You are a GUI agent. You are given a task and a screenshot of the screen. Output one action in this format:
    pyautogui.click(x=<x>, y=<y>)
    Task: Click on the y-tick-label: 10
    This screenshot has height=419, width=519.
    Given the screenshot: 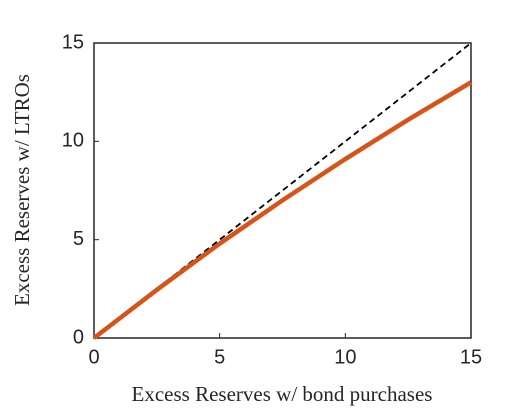 What is the action you would take?
    pyautogui.click(x=73, y=141)
    